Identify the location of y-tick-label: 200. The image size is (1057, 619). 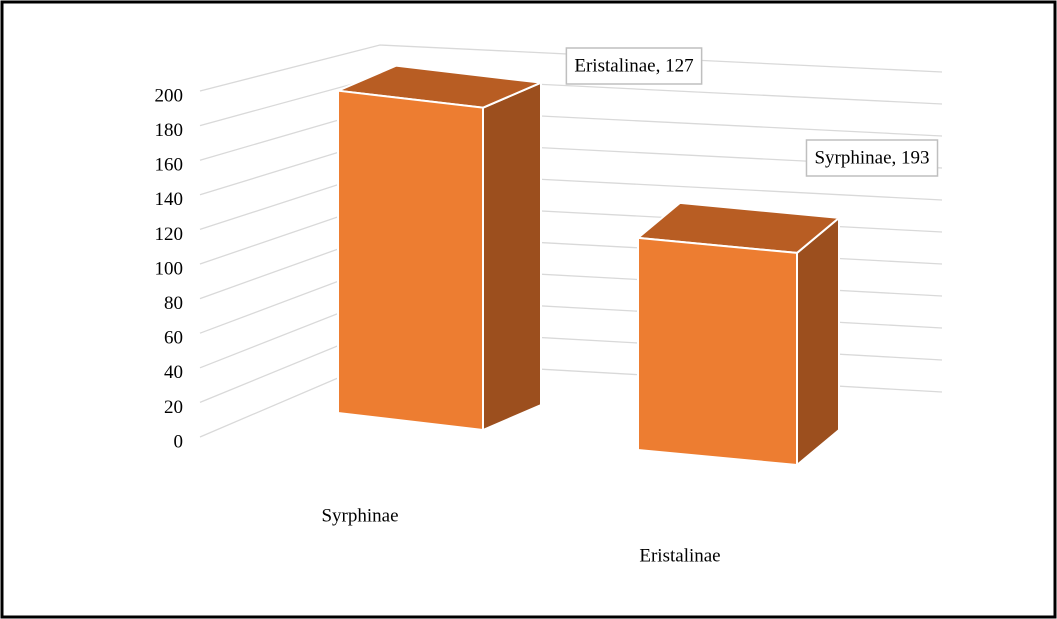
(169, 95).